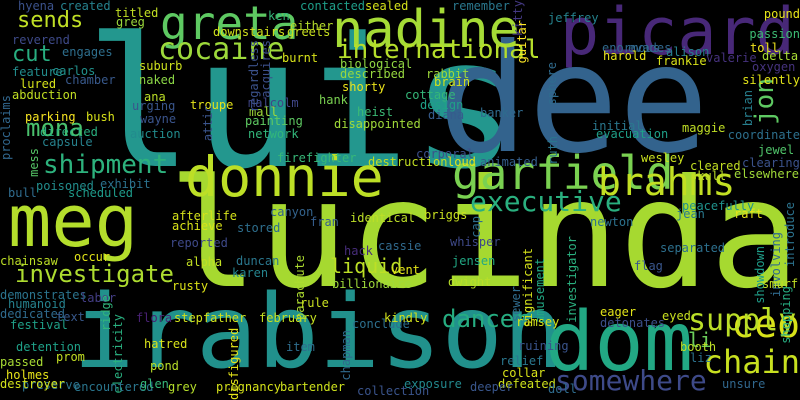 The image size is (800, 400). What do you see at coordinates (430, 95) in the screenshot?
I see `word-cottage: cottage` at bounding box center [430, 95].